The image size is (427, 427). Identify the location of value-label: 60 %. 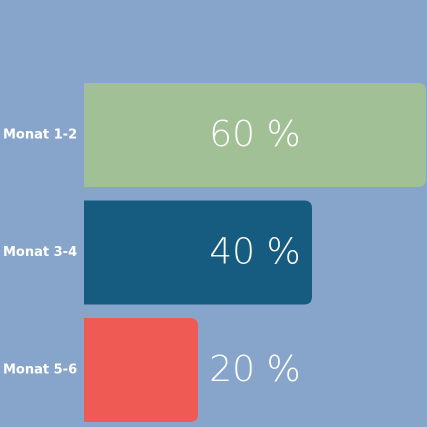
(254, 134).